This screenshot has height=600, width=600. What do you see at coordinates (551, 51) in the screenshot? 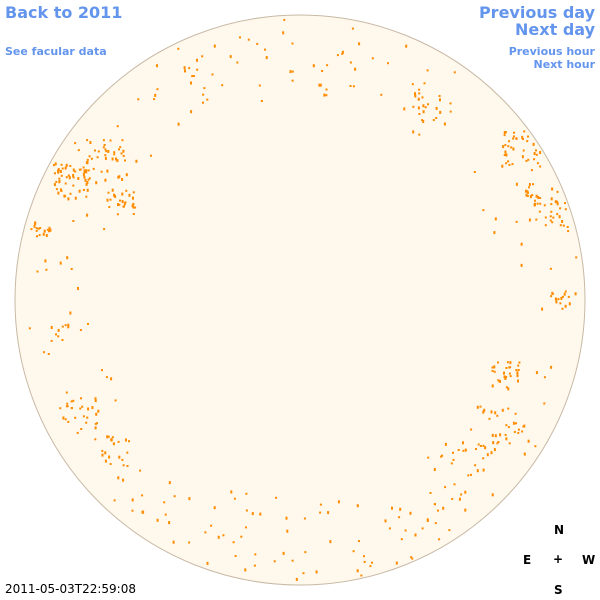
I see `previous-hour-link: Previous hour` at bounding box center [551, 51].